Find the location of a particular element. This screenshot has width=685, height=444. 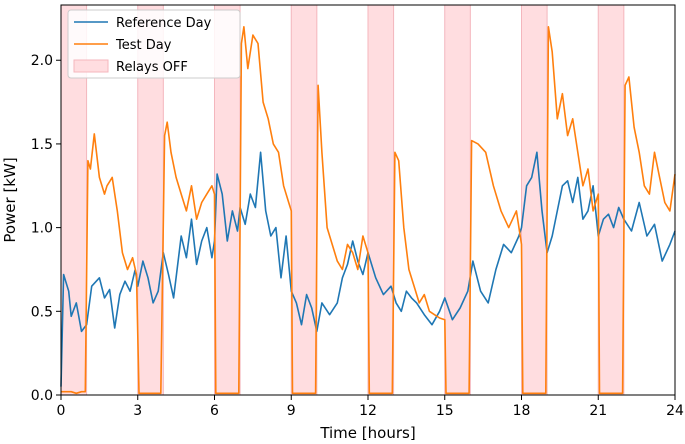

y-tick-label-1: 0.5 is located at coordinates (42, 312).